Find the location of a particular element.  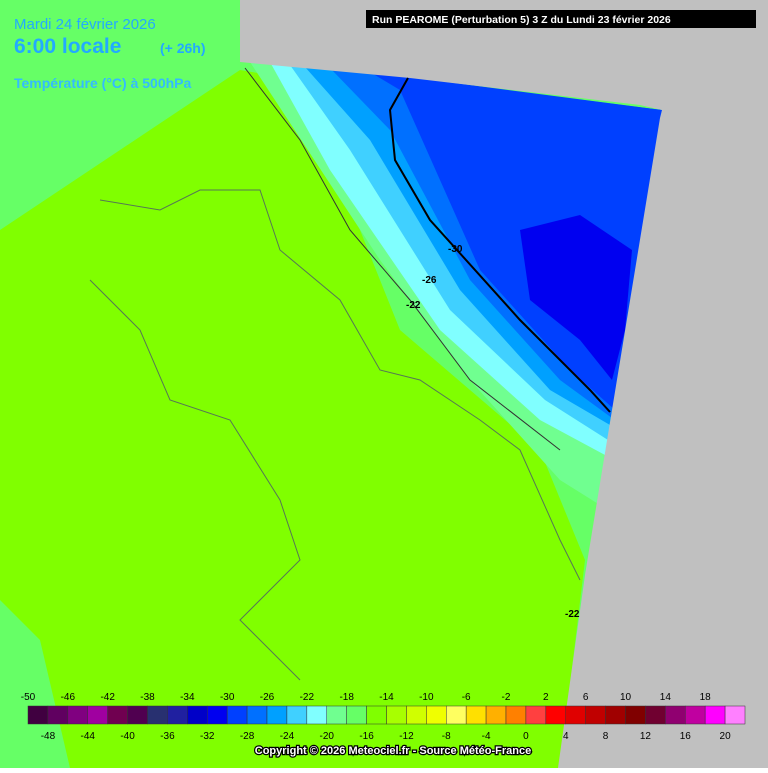

legend-label: -34 is located at coordinates (187, 697).